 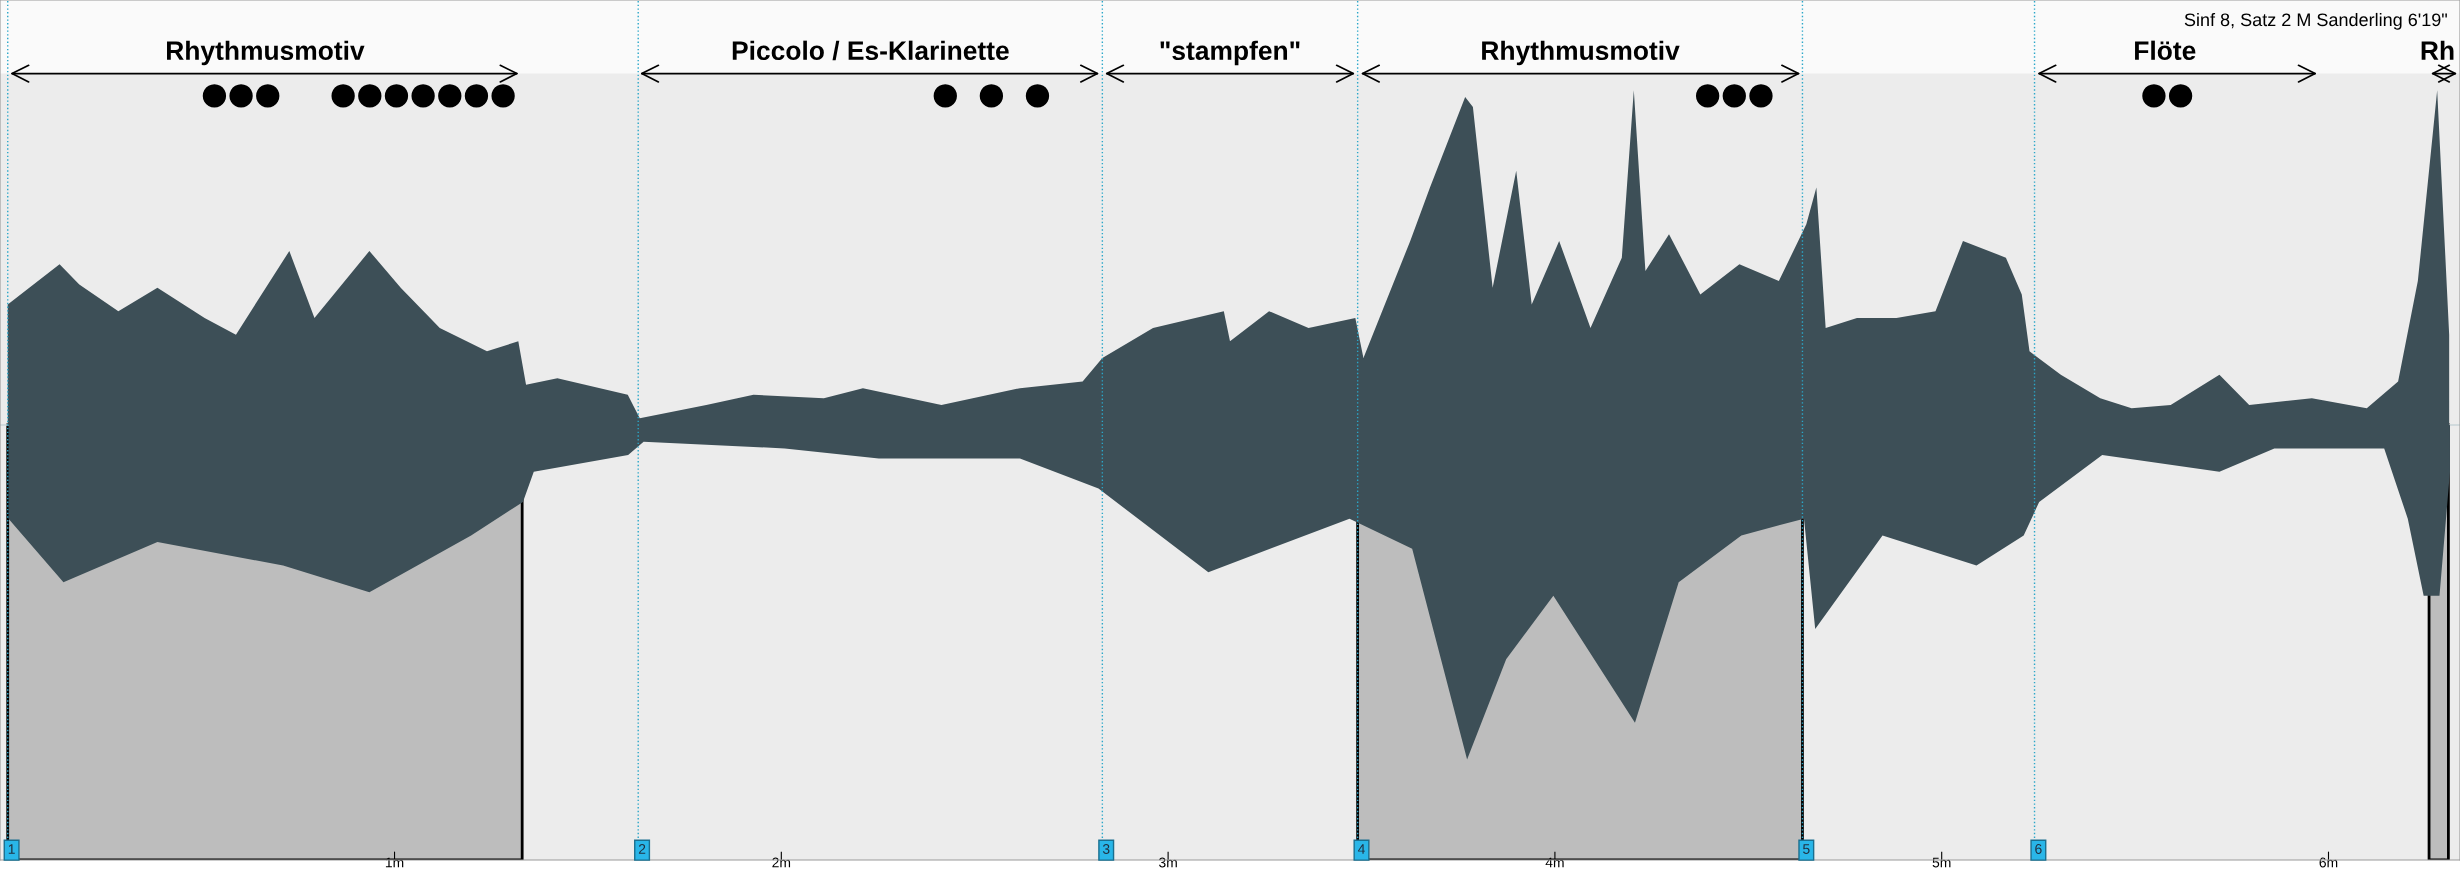 What do you see at coordinates (1806, 849) in the screenshot?
I see `text: 5` at bounding box center [1806, 849].